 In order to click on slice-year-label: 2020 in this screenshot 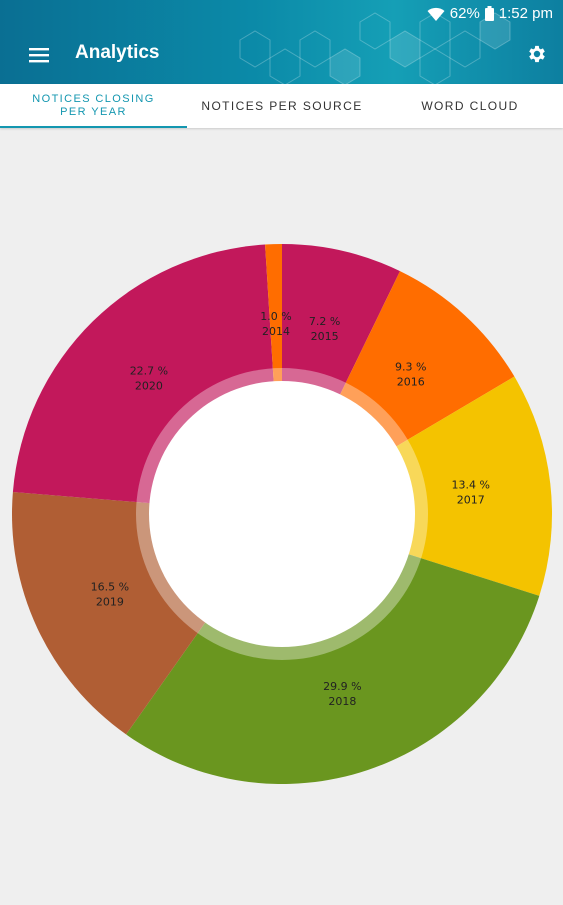, I will do `click(149, 385)`.